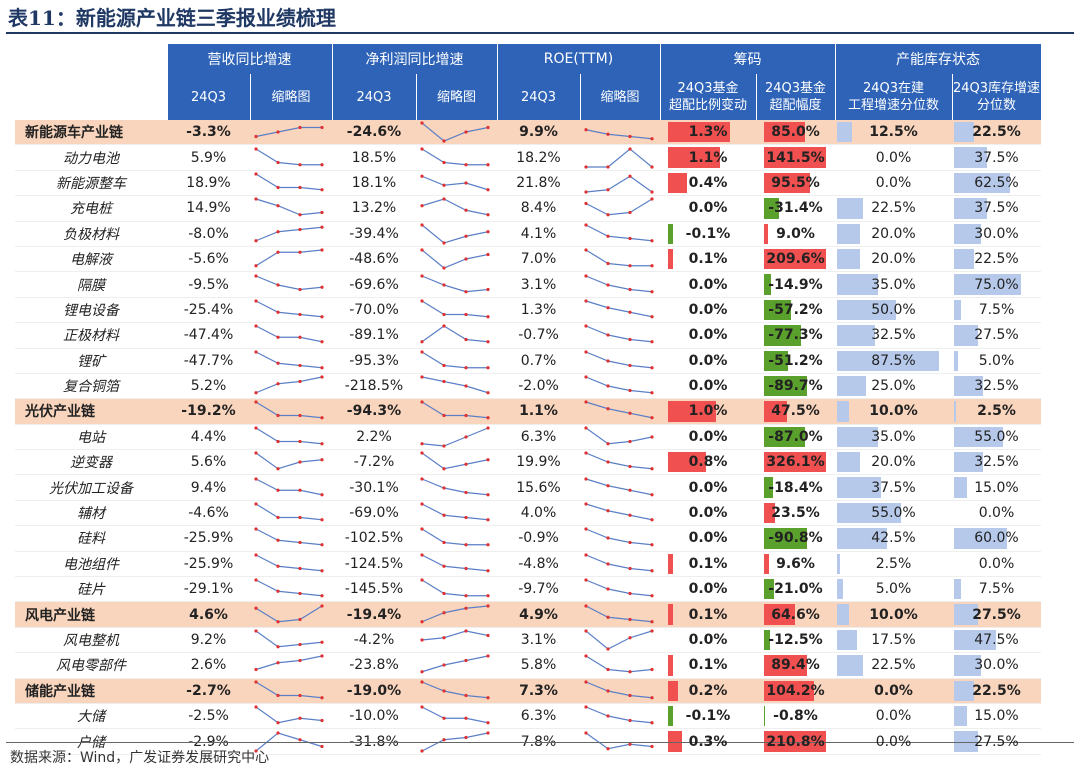 The image size is (1080, 772). I want to click on net-profit-sparkline-cell, so click(456, 335).